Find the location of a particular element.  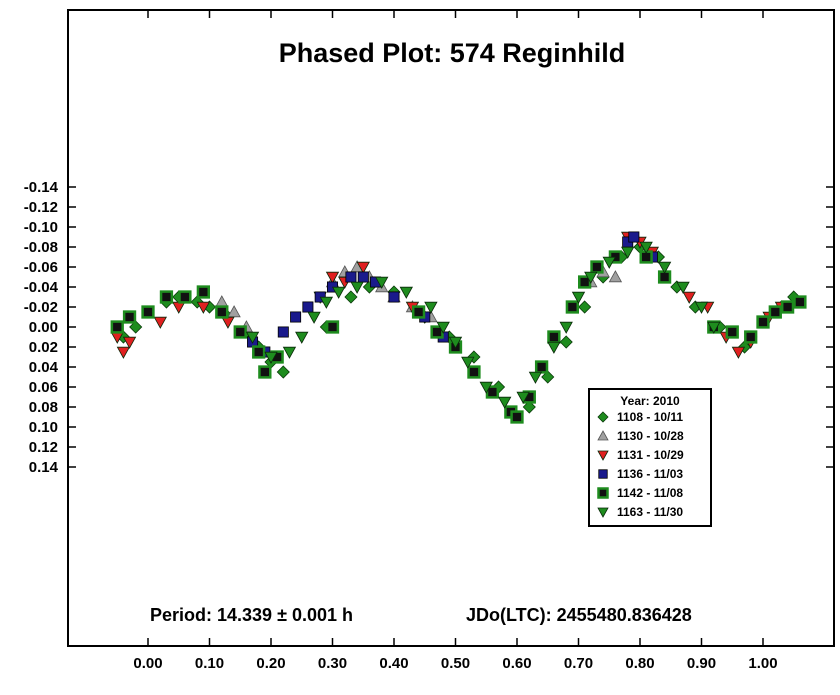

y-tick-label: -0.08 is located at coordinates (41, 247).